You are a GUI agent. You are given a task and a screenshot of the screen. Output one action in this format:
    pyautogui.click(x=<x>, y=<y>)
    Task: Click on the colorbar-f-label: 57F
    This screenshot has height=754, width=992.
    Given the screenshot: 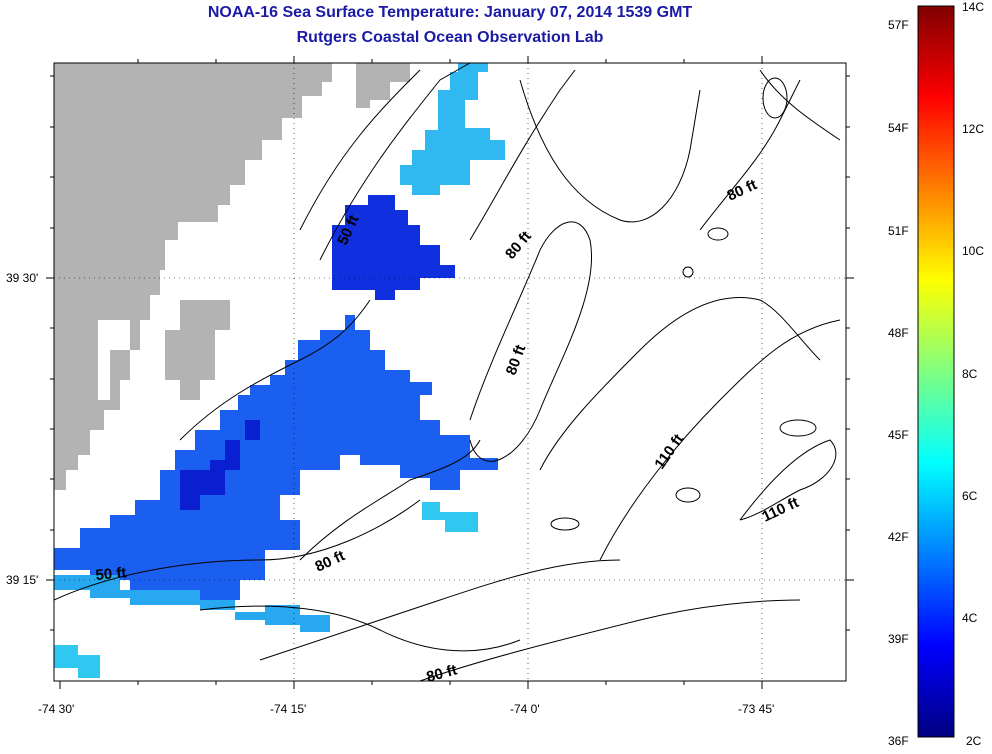 What is the action you would take?
    pyautogui.click(x=898, y=25)
    